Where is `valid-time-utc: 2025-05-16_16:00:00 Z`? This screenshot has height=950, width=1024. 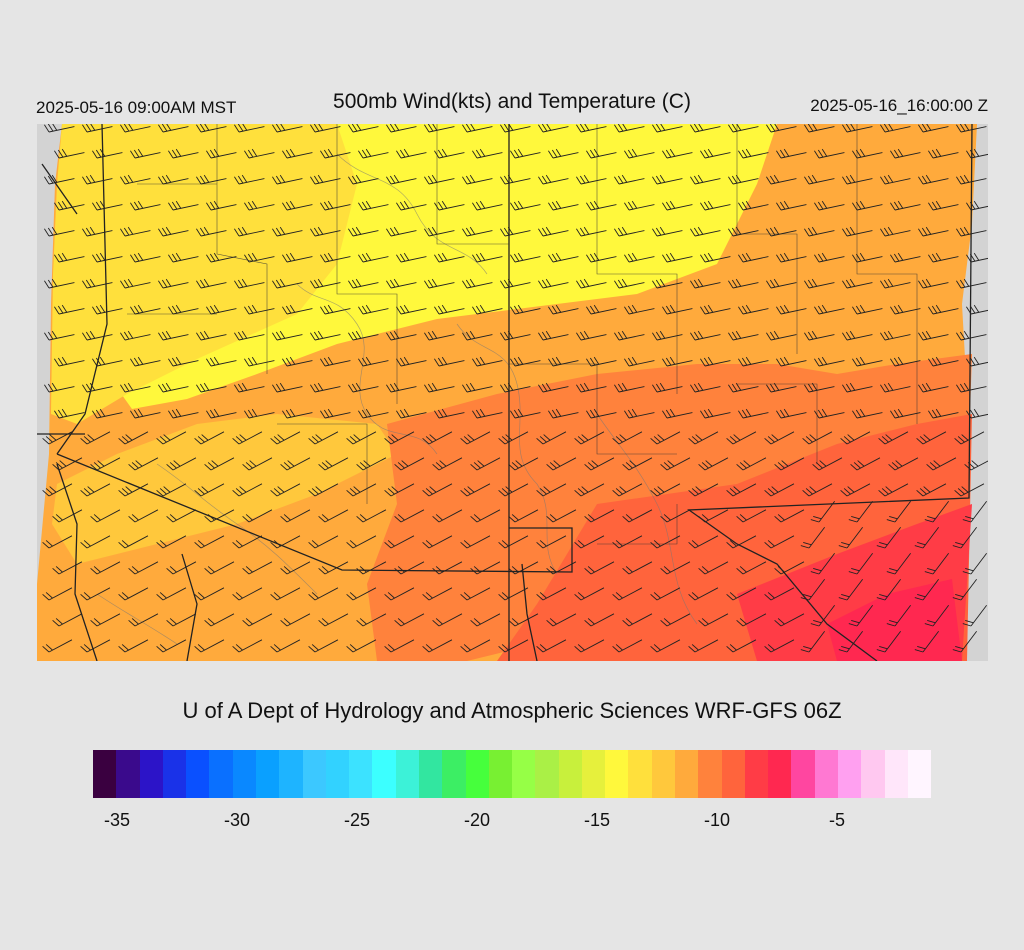
valid-time-utc: 2025-05-16_16:00:00 Z is located at coordinates (899, 105).